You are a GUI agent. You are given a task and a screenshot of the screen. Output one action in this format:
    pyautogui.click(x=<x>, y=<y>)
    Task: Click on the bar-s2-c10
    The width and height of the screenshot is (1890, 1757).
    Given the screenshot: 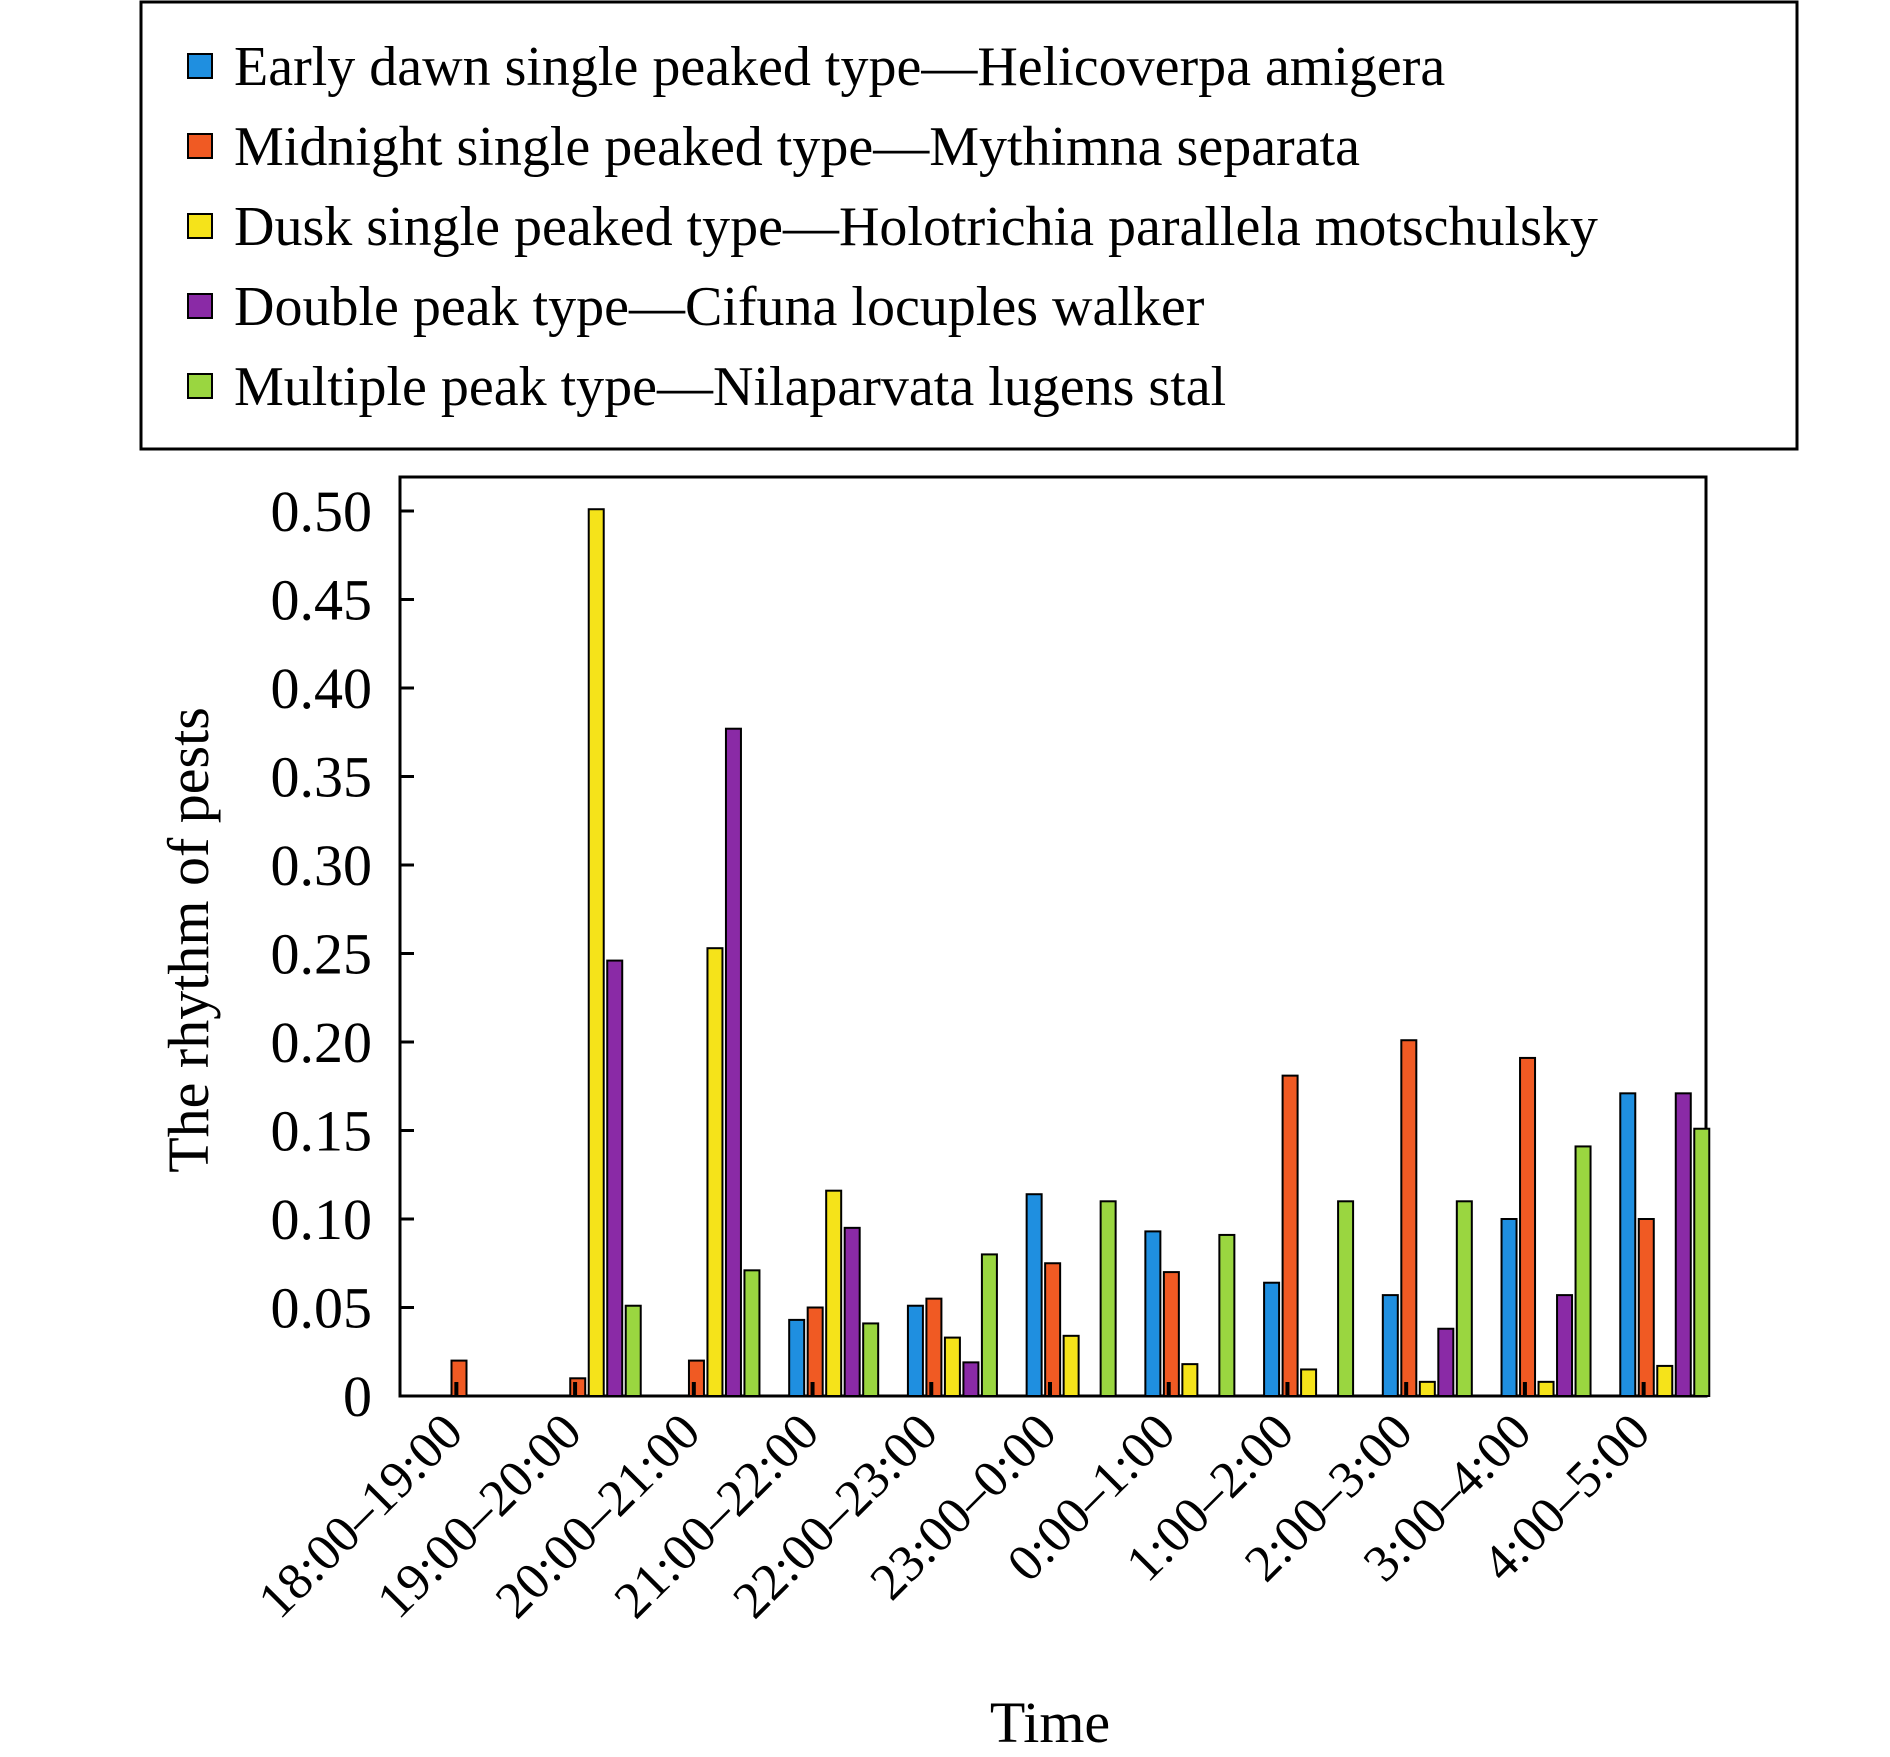 What is the action you would take?
    pyautogui.click(x=1665, y=1381)
    